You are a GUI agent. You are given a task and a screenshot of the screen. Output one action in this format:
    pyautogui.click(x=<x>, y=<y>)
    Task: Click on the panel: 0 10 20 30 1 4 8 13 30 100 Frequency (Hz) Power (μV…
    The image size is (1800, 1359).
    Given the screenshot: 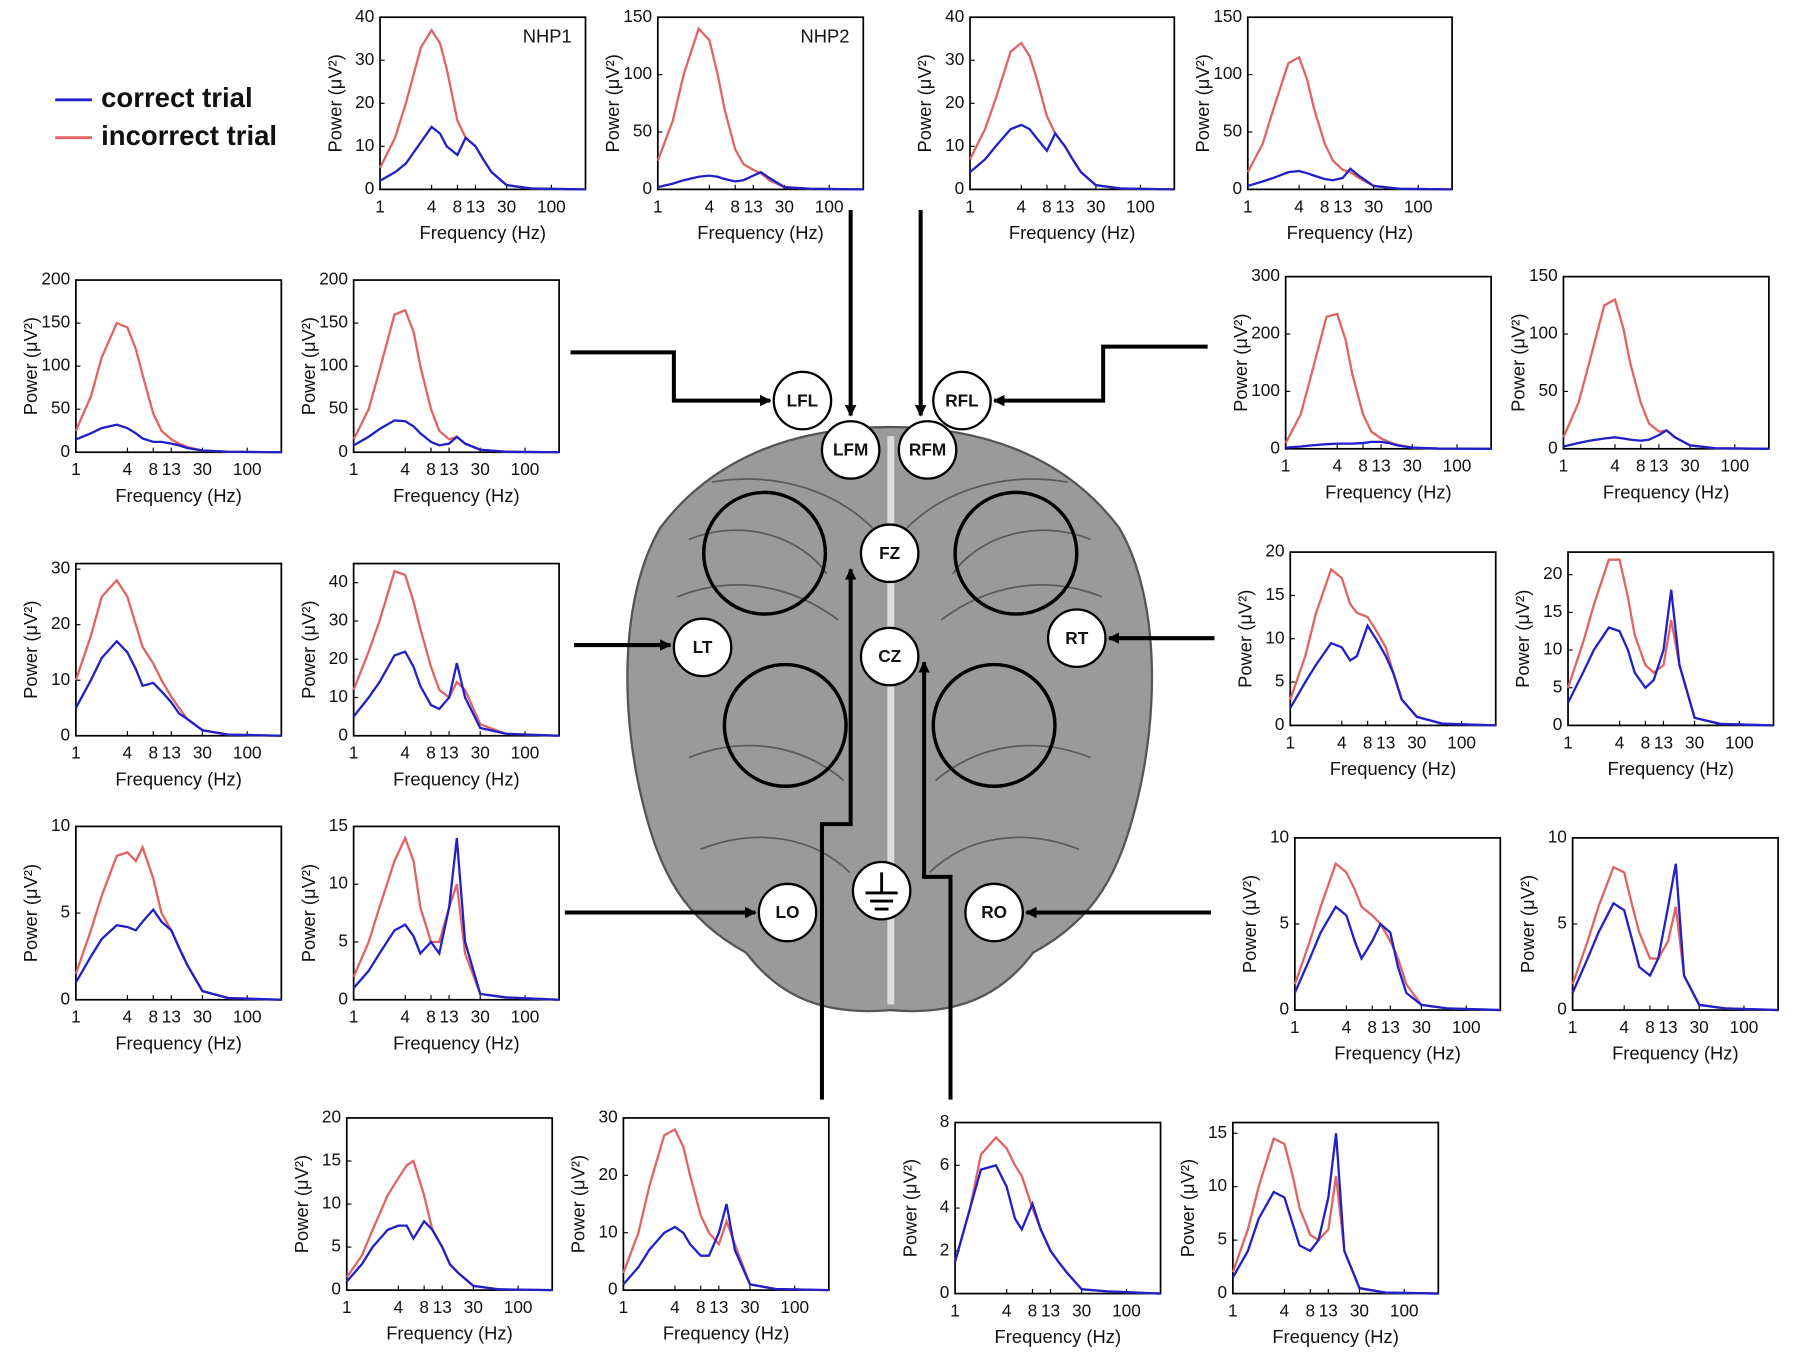 What is the action you would take?
    pyautogui.click(x=699, y=1225)
    